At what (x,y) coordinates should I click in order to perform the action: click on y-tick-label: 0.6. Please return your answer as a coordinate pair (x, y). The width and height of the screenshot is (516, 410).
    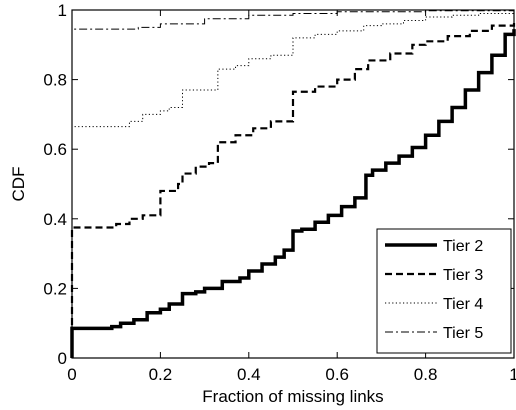
    Looking at the image, I should click on (55, 149).